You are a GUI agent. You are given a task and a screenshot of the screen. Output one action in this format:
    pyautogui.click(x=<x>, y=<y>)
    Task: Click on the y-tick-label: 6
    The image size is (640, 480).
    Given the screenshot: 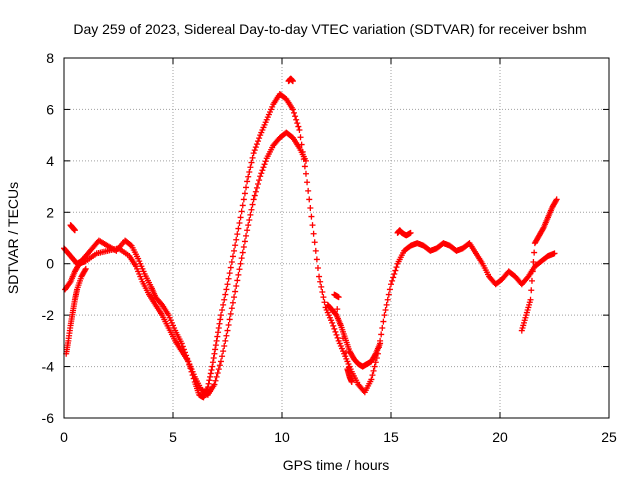 What is the action you would take?
    pyautogui.click(x=50, y=109)
    